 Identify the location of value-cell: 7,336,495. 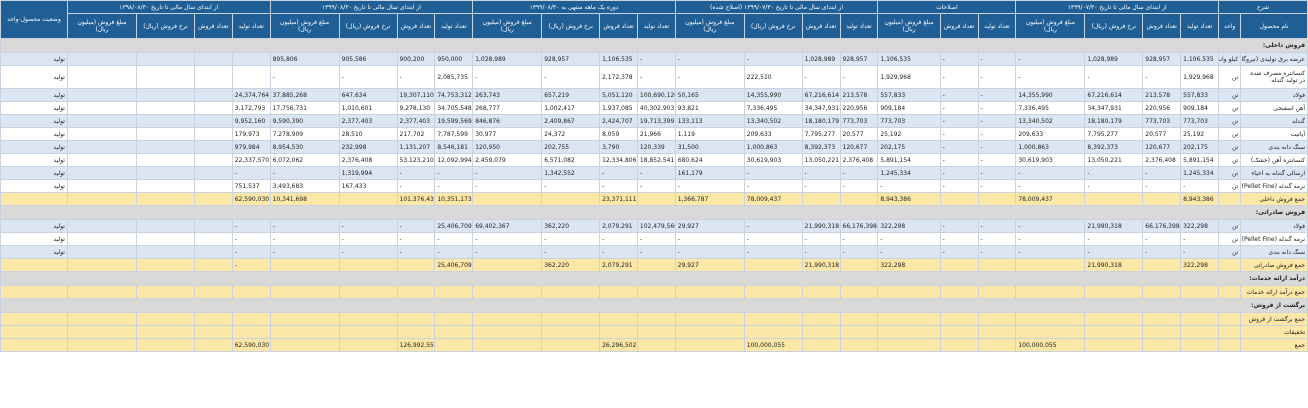
(773, 108).